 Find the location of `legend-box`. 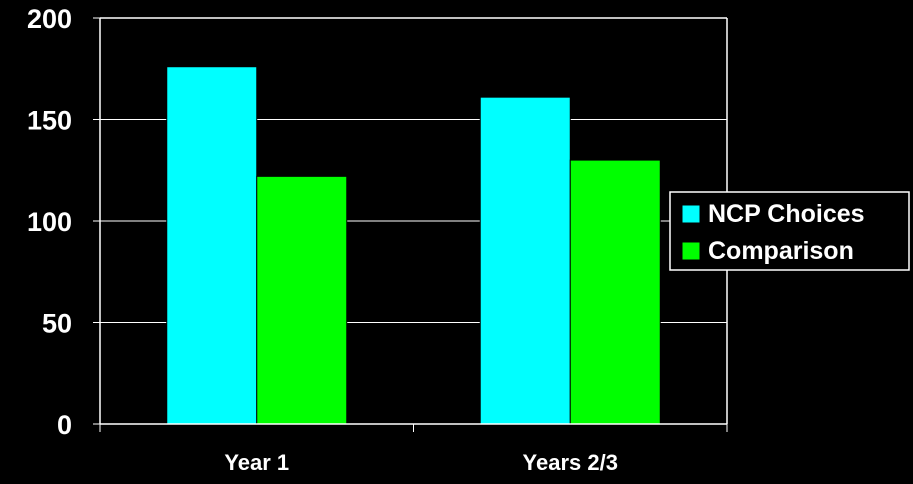

legend-box is located at coordinates (789, 231).